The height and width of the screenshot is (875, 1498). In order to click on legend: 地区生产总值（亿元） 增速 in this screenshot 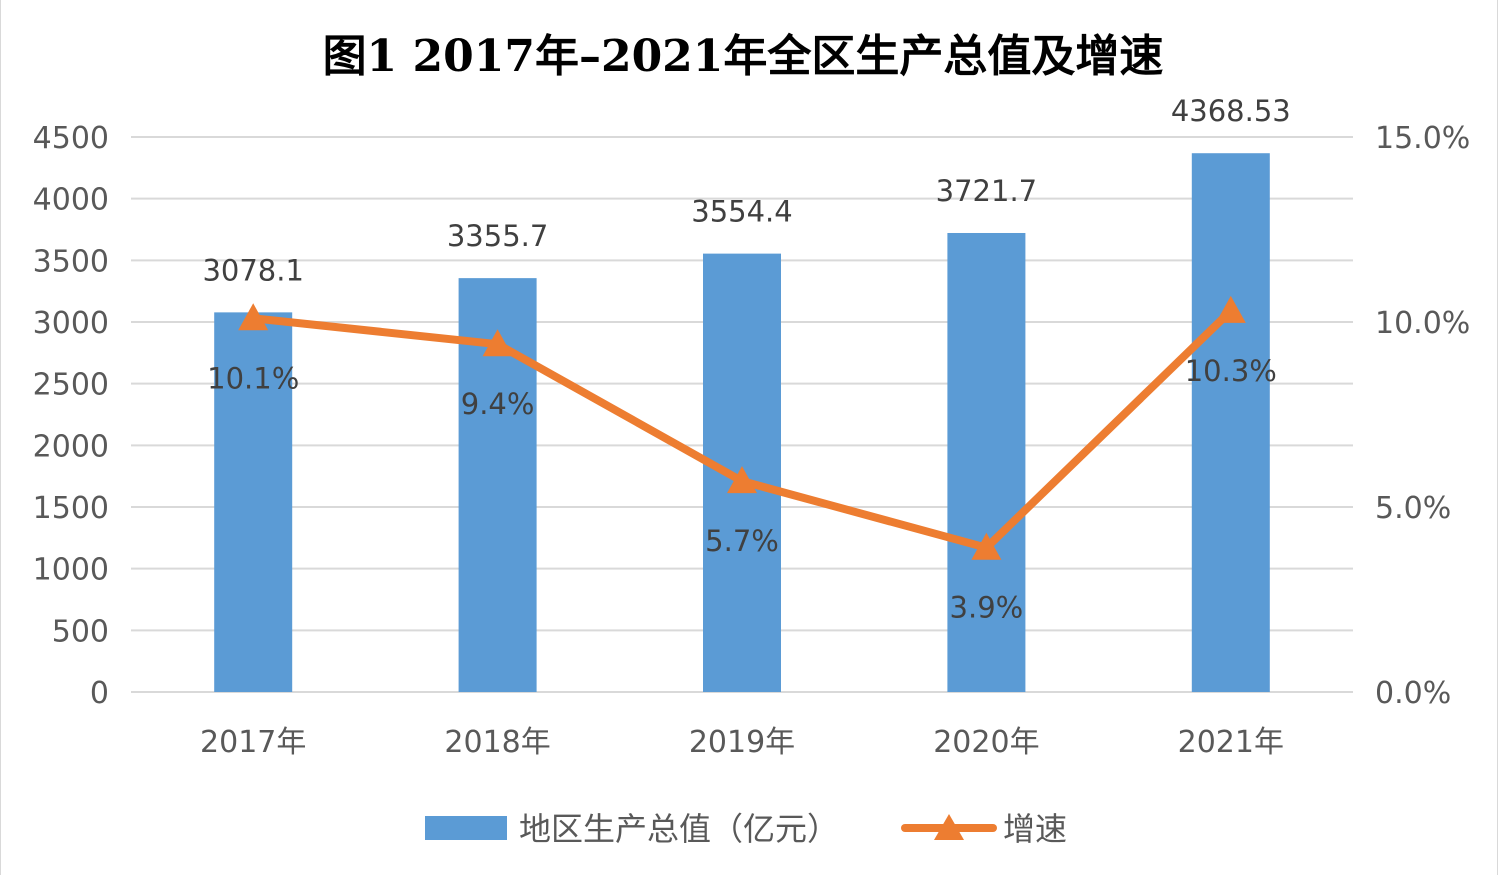, I will do `click(746, 829)`.